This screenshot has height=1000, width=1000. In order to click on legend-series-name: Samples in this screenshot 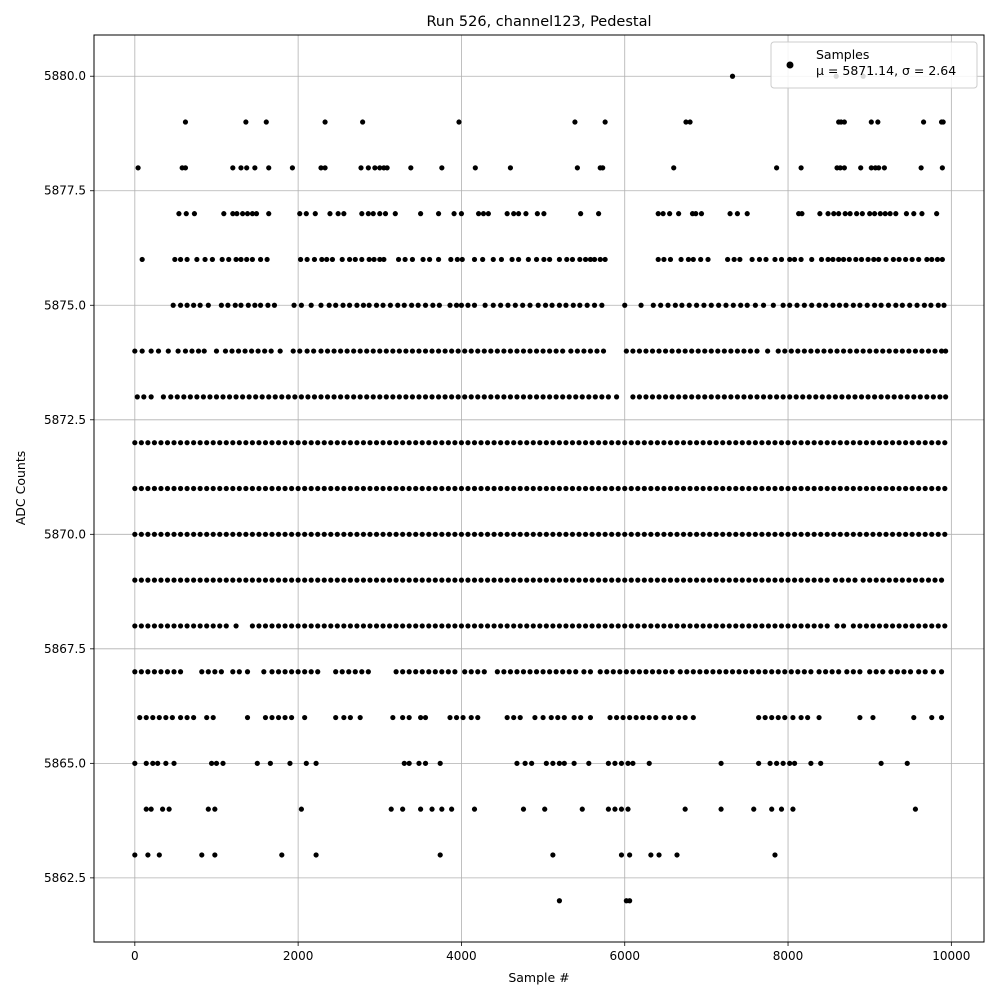, I will do `click(842, 54)`.